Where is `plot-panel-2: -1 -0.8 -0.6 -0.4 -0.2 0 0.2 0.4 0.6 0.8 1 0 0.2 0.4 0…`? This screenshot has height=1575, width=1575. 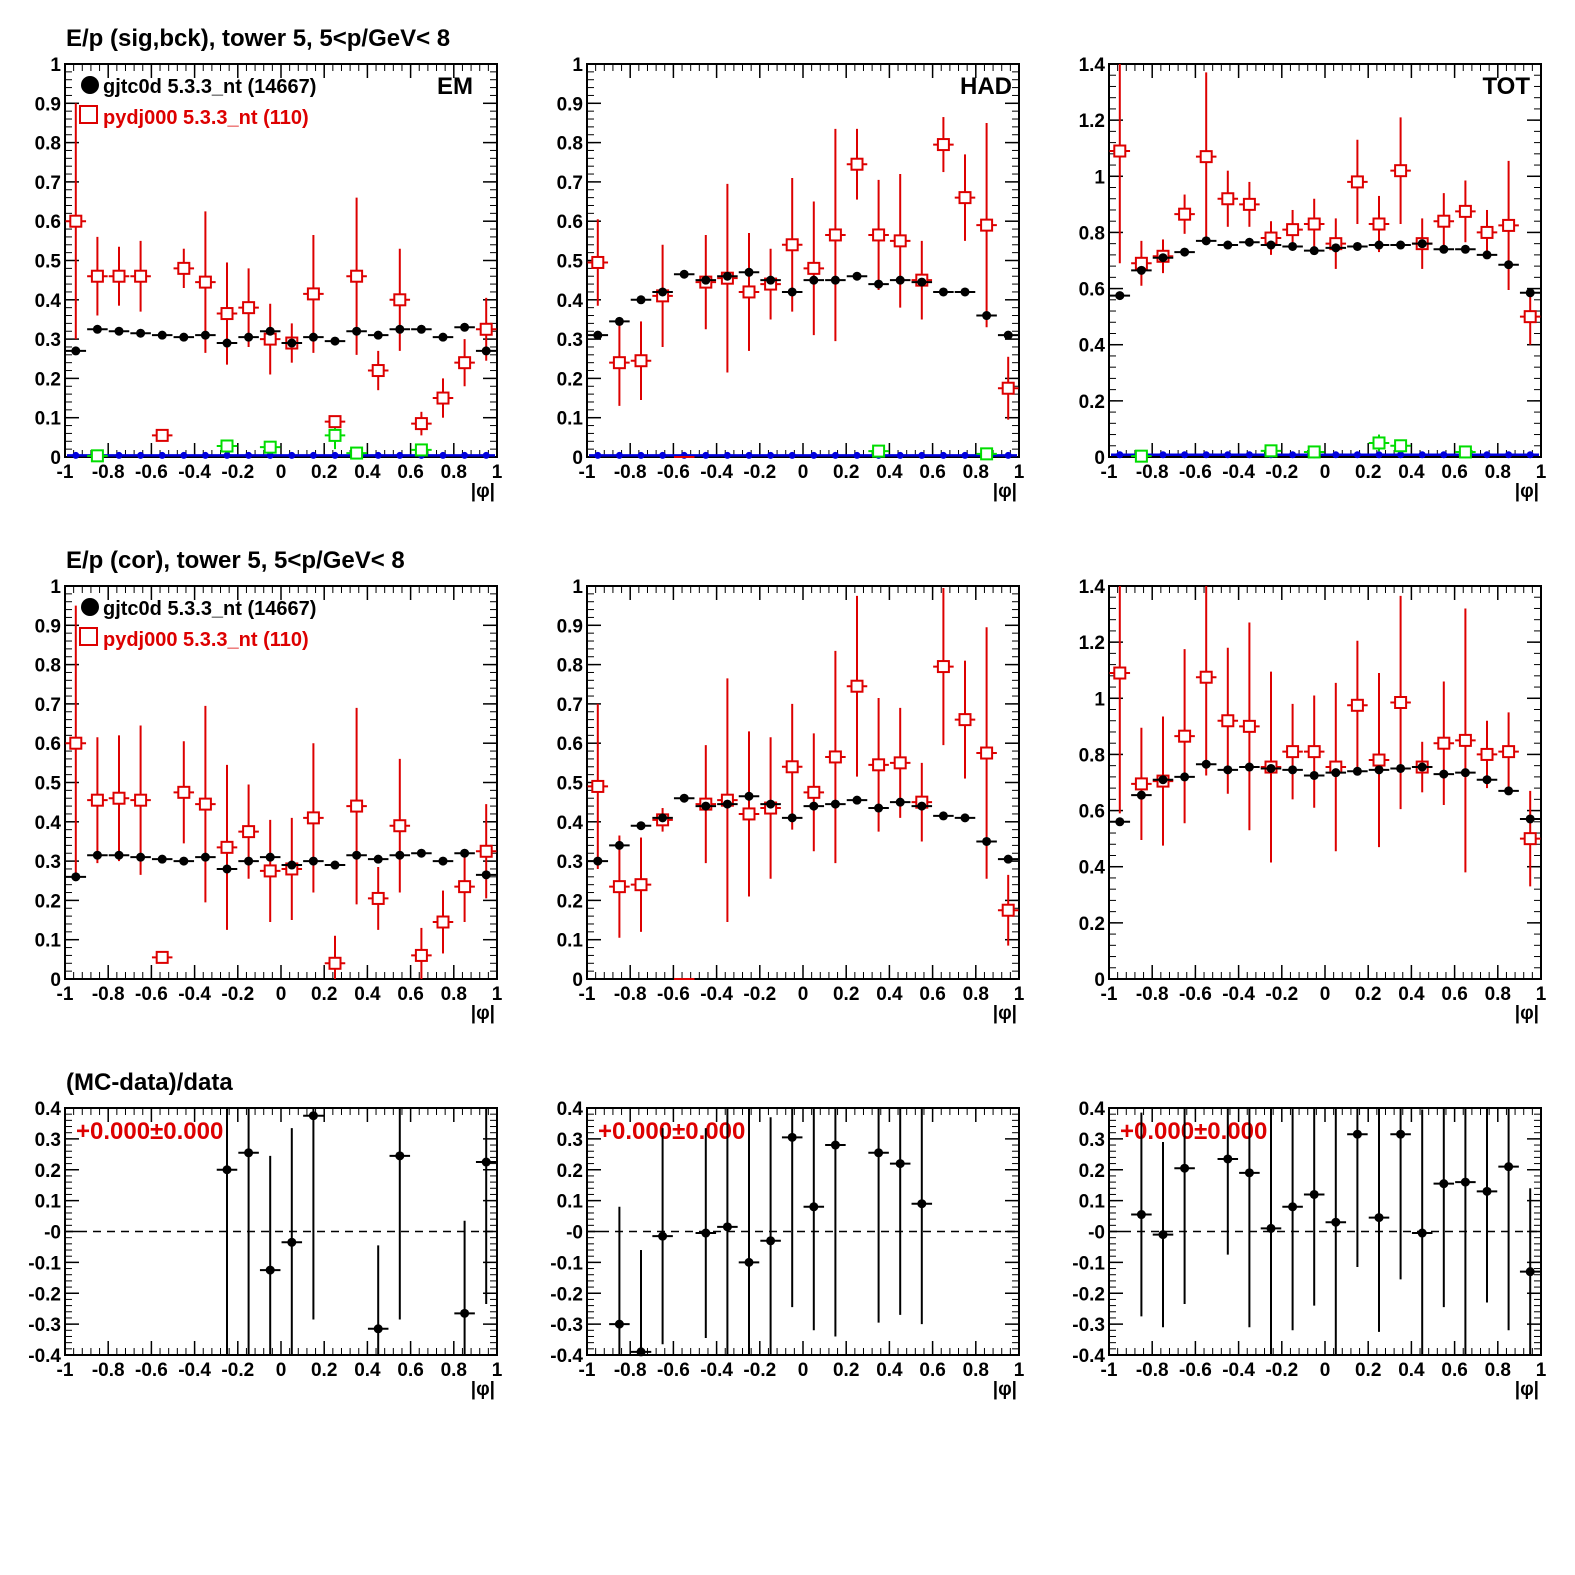 plot-panel-2: -1 -0.8 -0.6 -0.4 -0.2 0 0.2 0.4 0.6 0.8 1 0 0.2 0.4 0… is located at coordinates (1313, 278).